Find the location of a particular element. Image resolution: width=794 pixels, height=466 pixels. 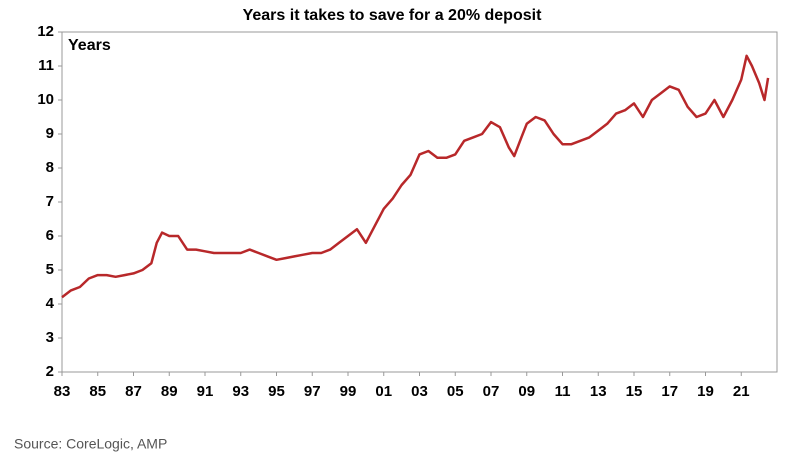

x-tick-label: 01 is located at coordinates (383, 391).